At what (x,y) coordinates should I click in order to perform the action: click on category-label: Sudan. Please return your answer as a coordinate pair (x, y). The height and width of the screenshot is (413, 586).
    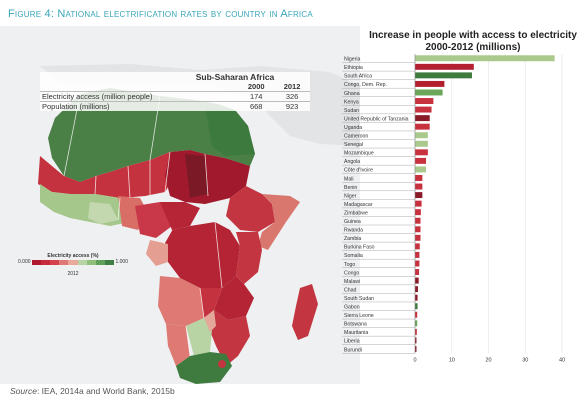
    Looking at the image, I should click on (351, 111).